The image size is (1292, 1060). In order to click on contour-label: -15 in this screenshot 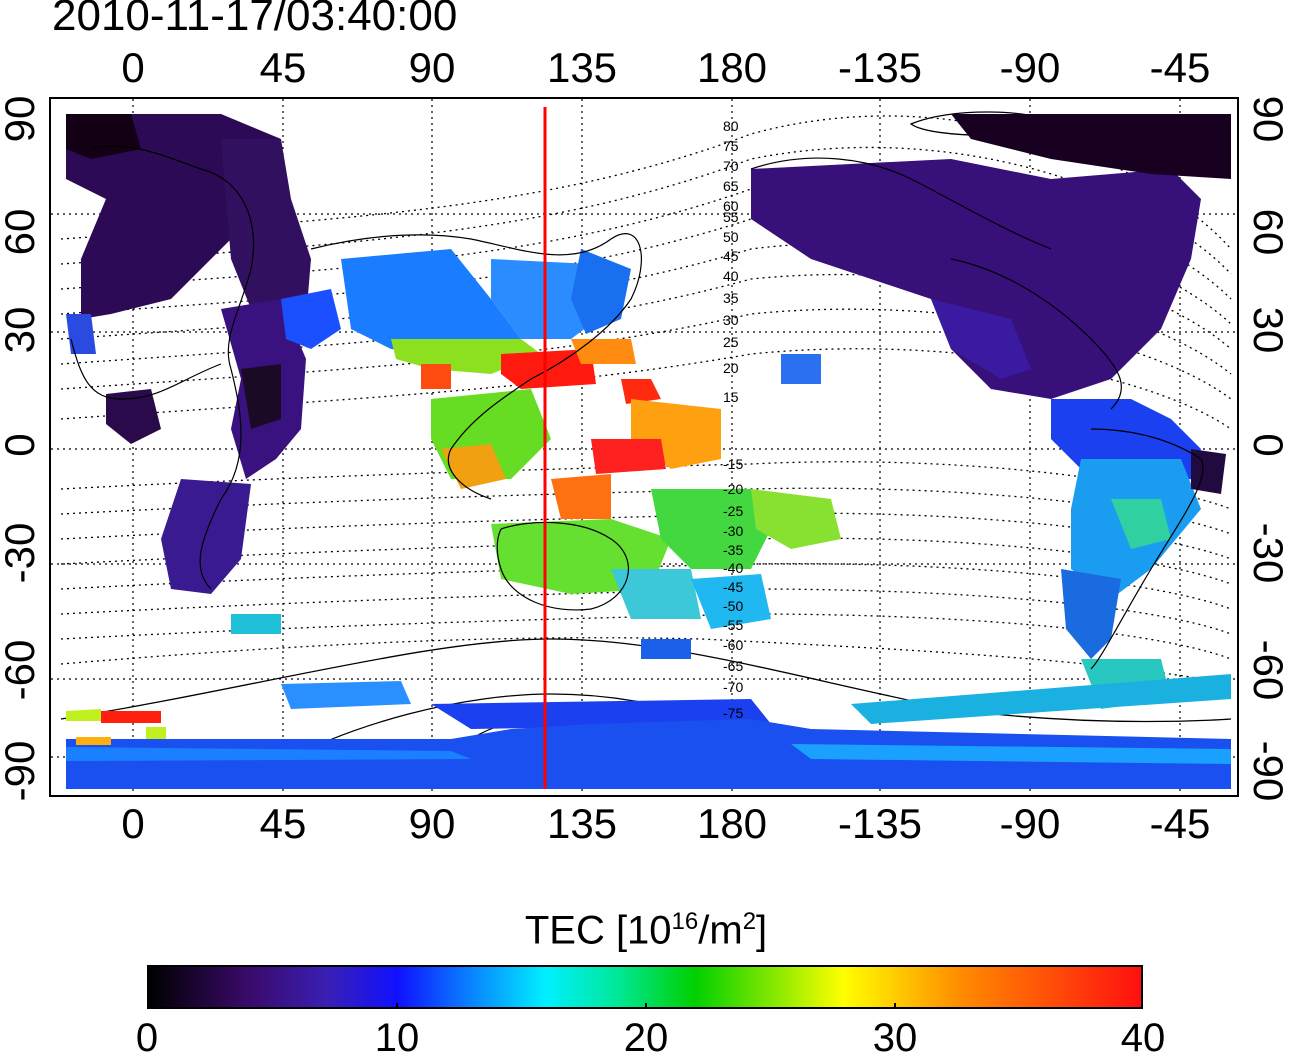, I will do `click(733, 464)`.